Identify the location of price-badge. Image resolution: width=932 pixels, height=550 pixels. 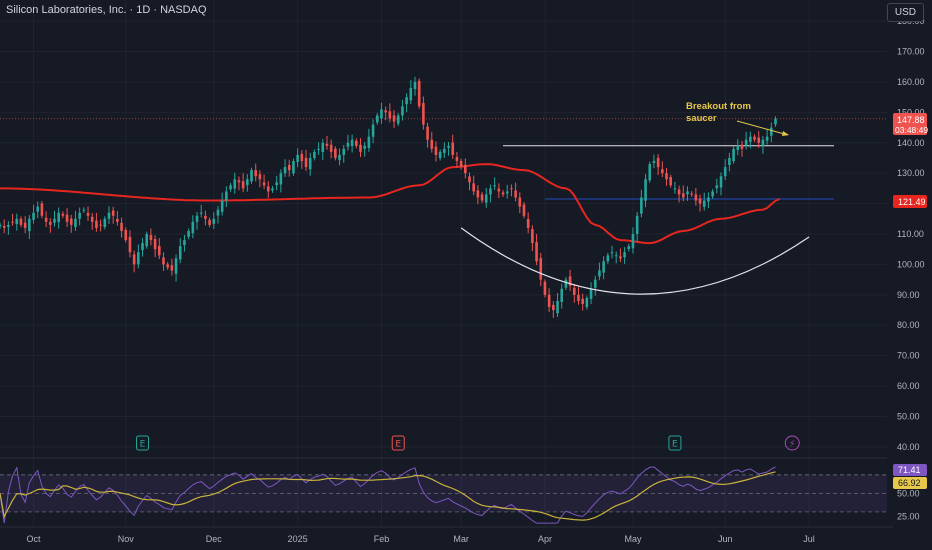
(910, 124).